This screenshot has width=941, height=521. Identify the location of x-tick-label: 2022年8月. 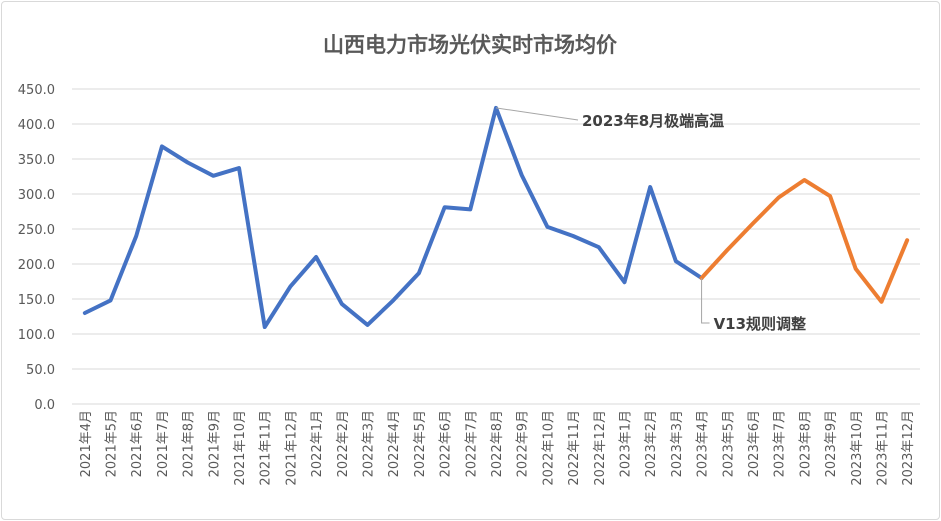
(497, 443).